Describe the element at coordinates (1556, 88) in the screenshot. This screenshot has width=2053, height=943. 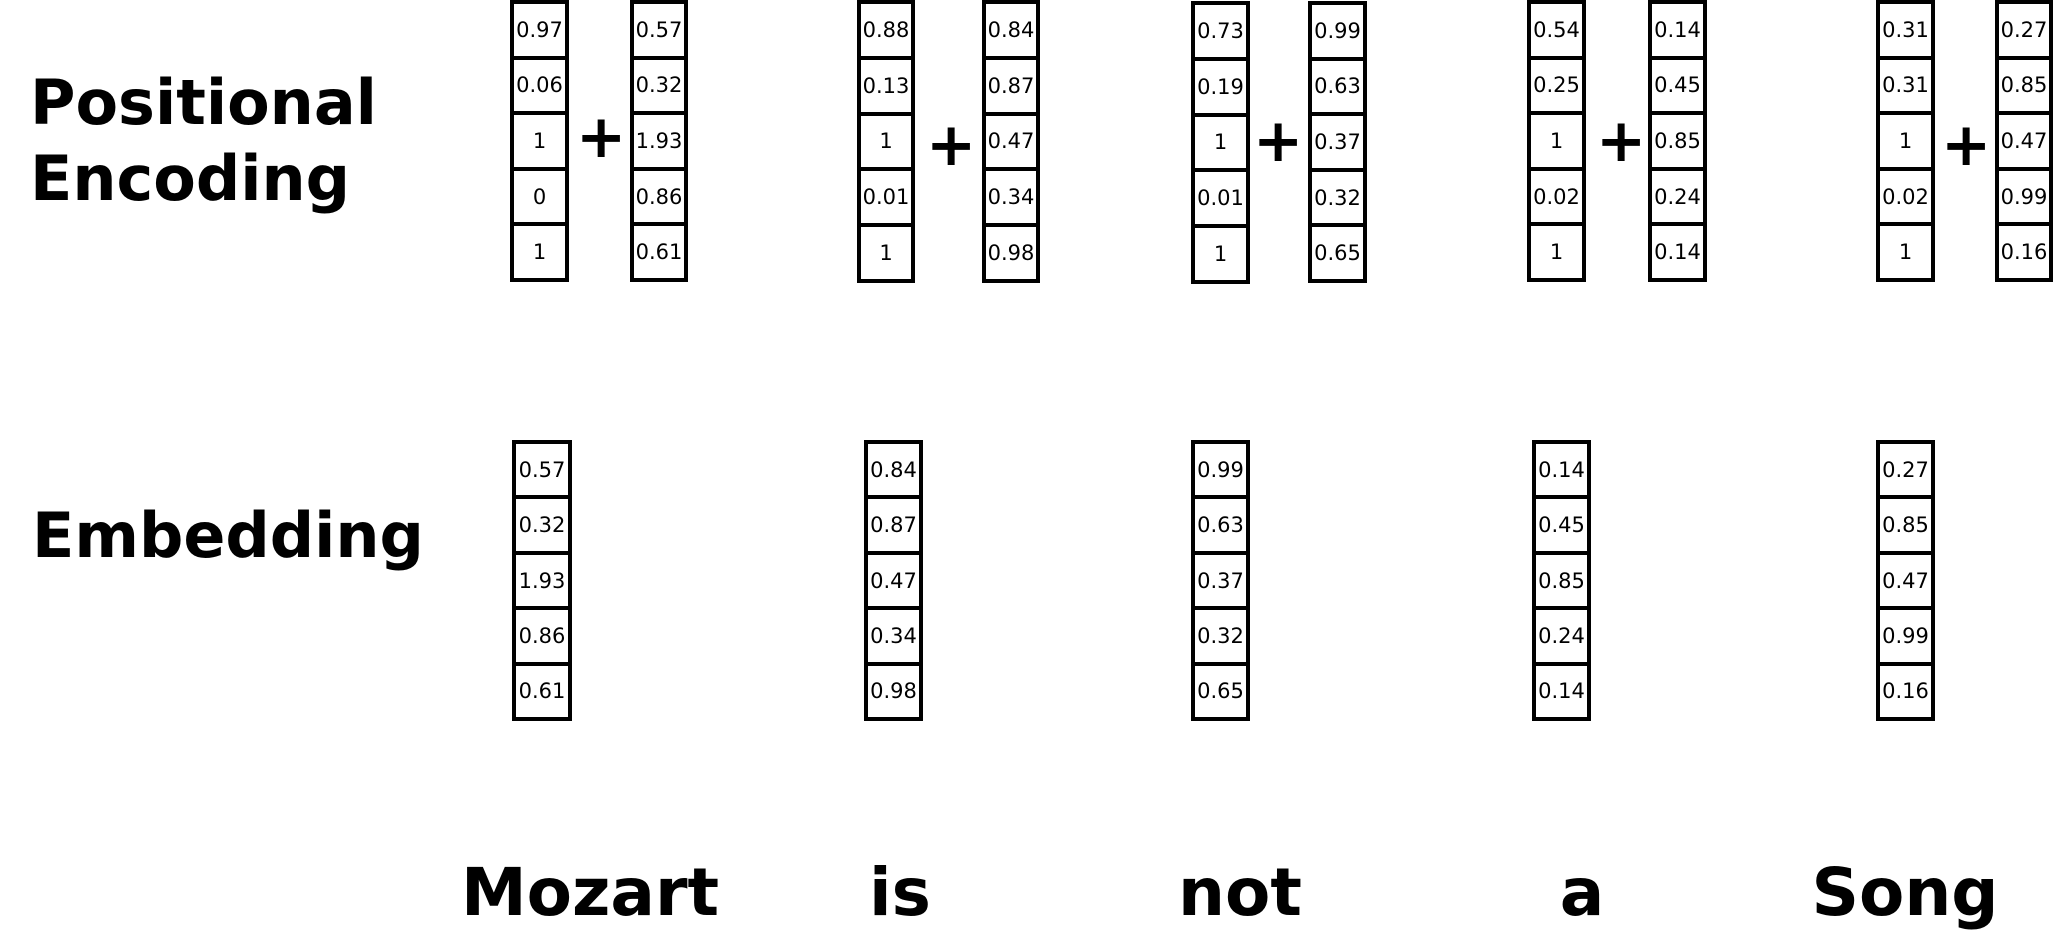
I see `vector-cell: 0.25` at that location.